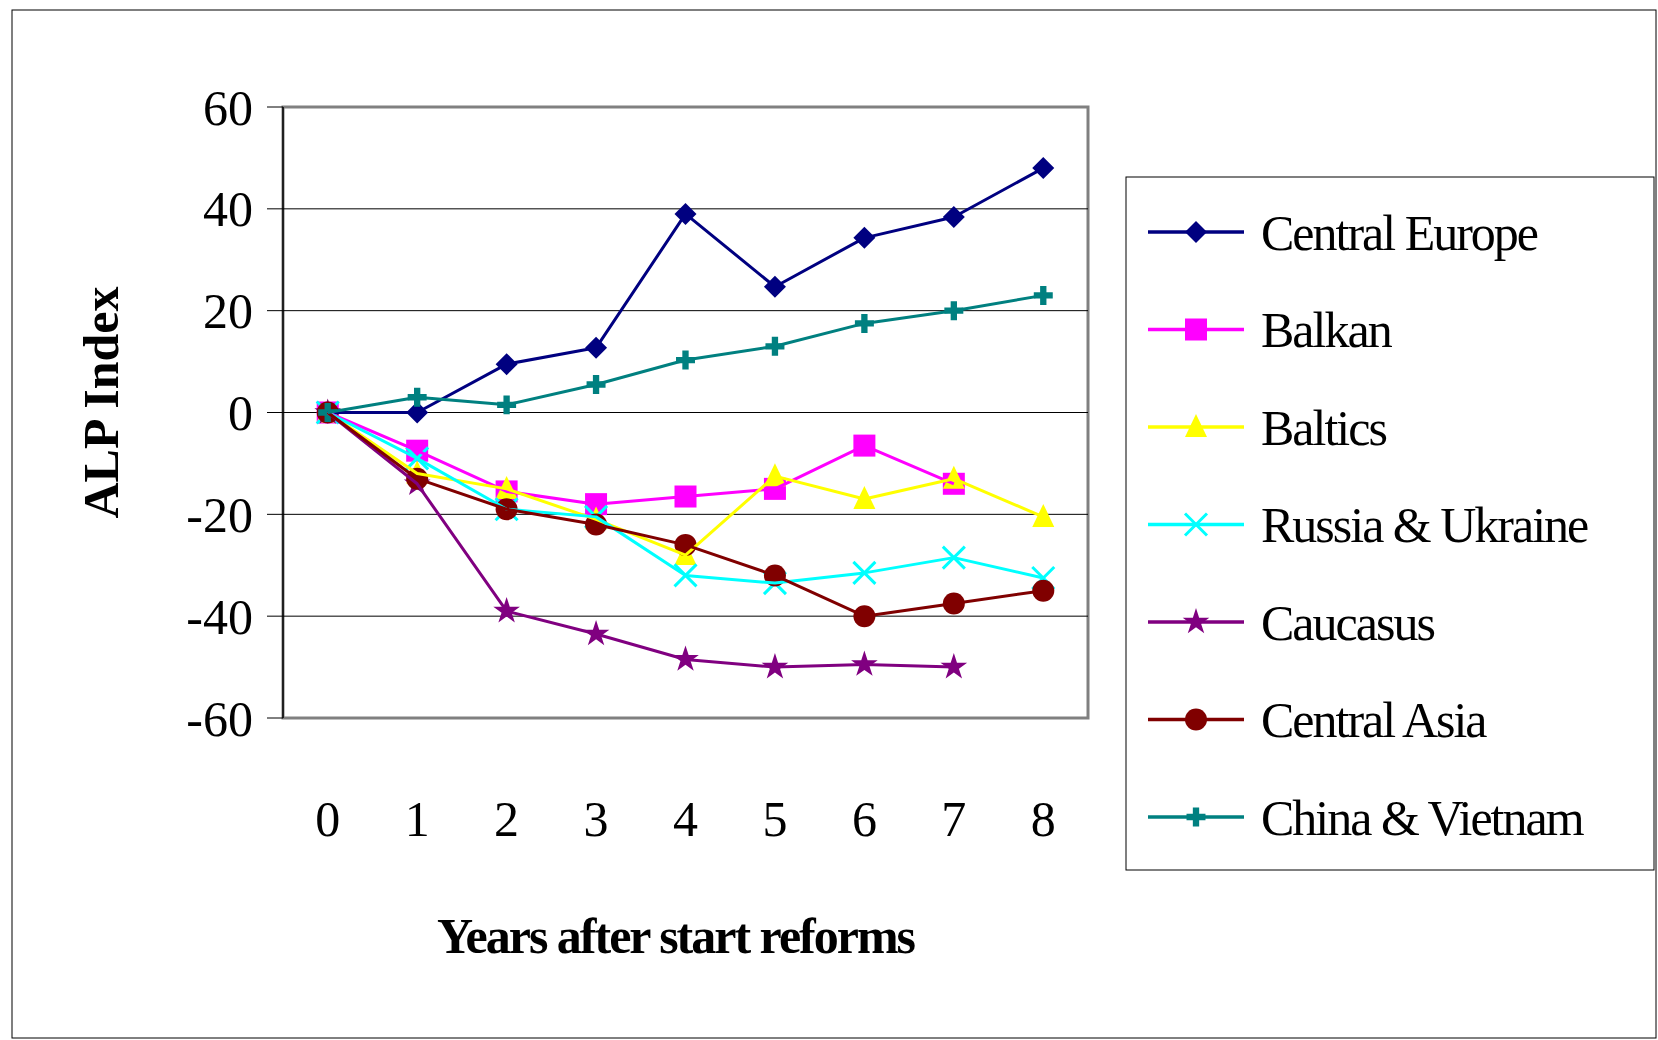  I want to click on y-tick-label: -20, so click(219, 514).